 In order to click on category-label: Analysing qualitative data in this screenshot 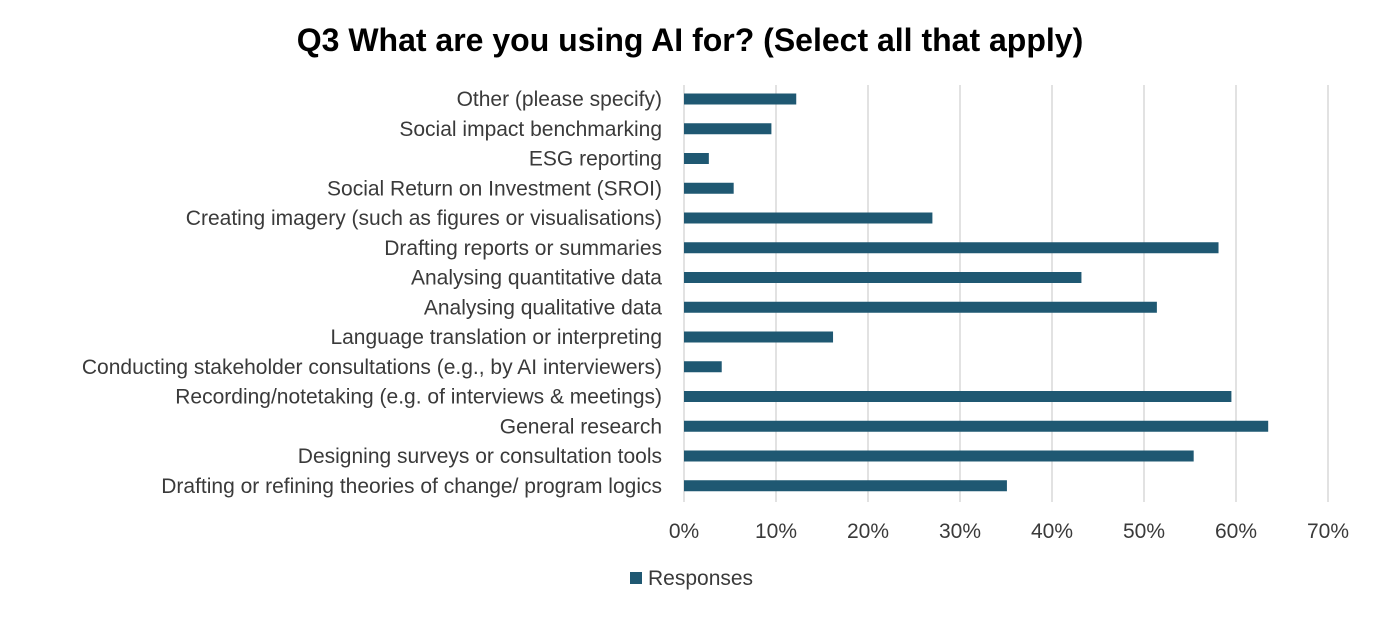, I will do `click(543, 307)`.